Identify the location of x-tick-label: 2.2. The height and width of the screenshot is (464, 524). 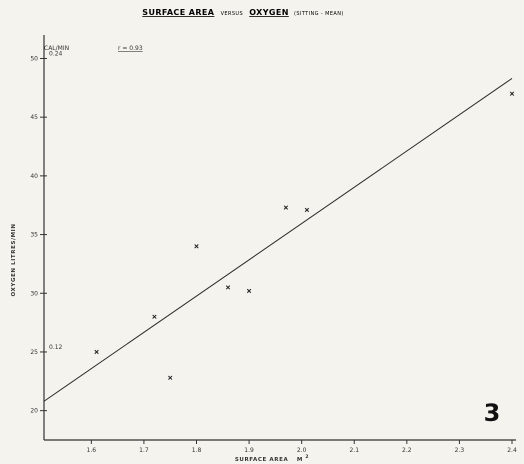
(407, 450).